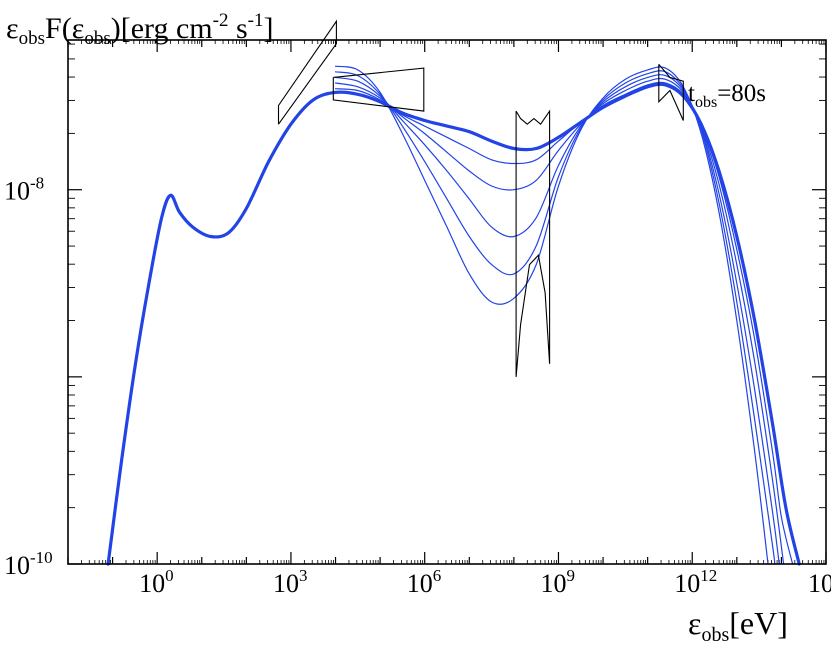 This screenshot has width=831, height=647. Describe the element at coordinates (24, 190) in the screenshot. I see `y-tick-label: 10-8` at that location.